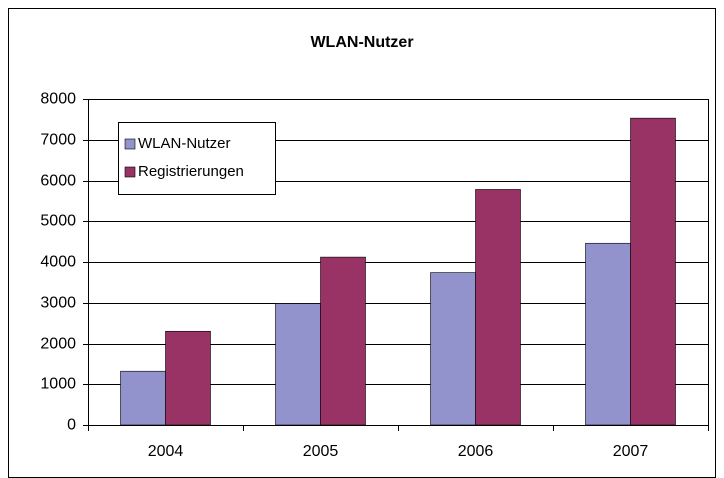 The image size is (724, 478). I want to click on y-tick-label: 6000, so click(58, 181).